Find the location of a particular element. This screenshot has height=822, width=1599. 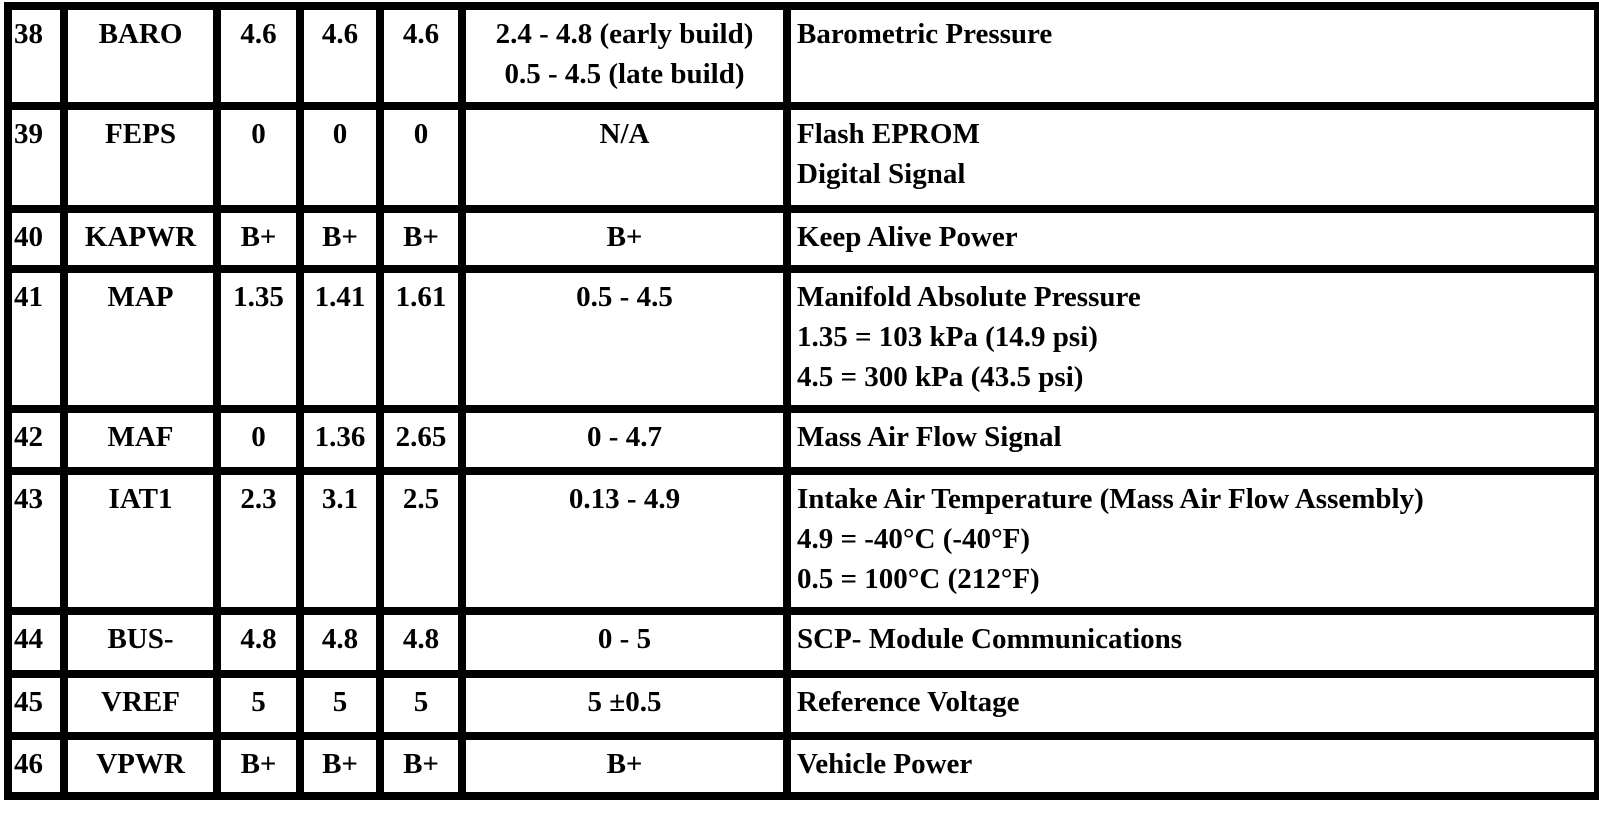

range-line: 0 - 5 is located at coordinates (624, 639).